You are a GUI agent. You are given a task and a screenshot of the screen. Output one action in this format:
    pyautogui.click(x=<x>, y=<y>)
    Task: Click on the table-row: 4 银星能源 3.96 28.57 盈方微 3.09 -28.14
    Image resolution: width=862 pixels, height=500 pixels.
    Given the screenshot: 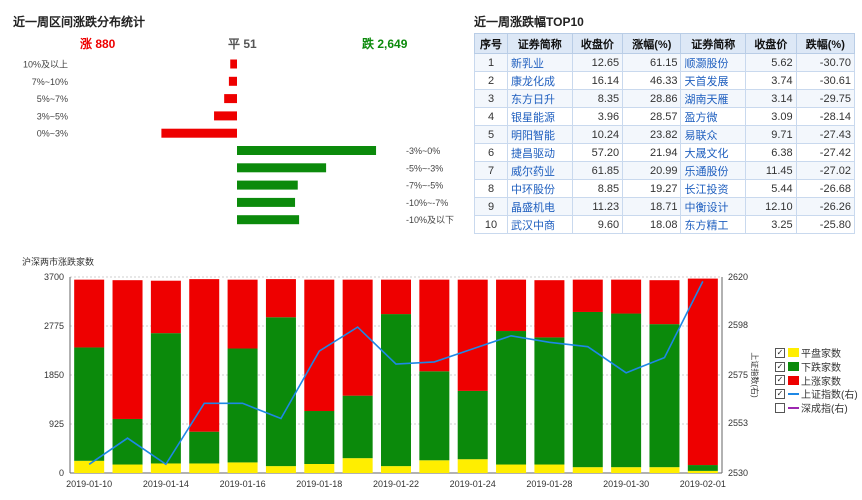 What is the action you would take?
    pyautogui.click(x=665, y=116)
    